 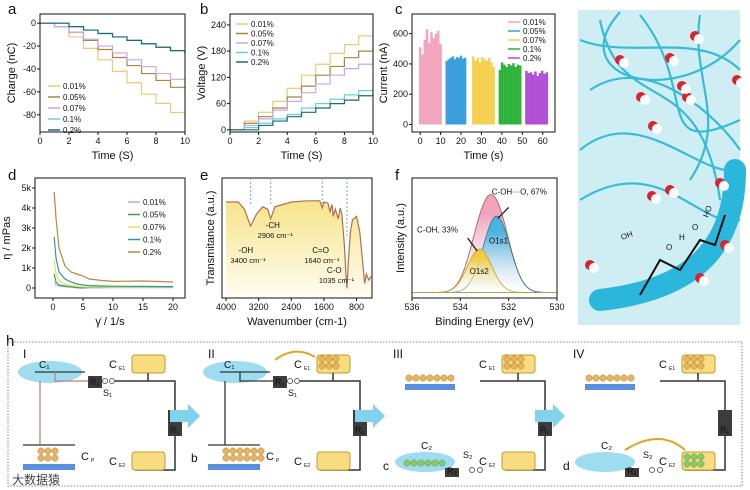 What do you see at coordinates (299, 244) in the screenshot?
I see `series-line-FTIR` at bounding box center [299, 244].